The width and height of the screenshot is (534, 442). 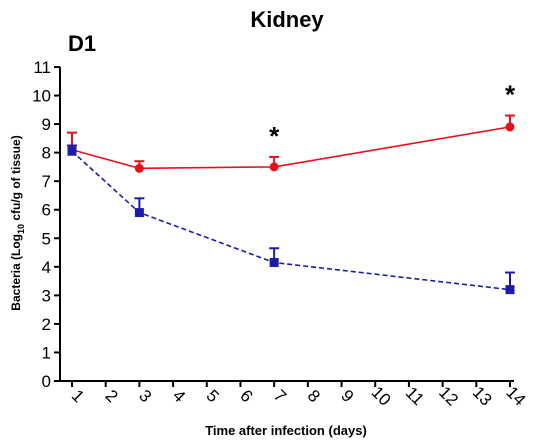 I want to click on y-tick-label: 0, so click(x=46, y=381).